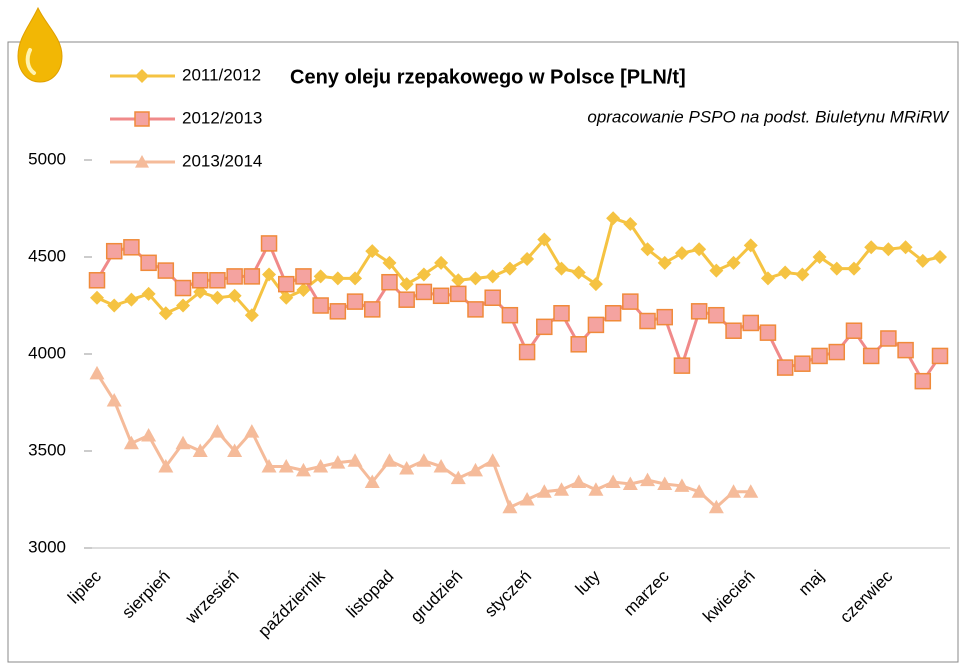  Describe the element at coordinates (40, 44) in the screenshot. I see `oil-drop-icon` at that location.